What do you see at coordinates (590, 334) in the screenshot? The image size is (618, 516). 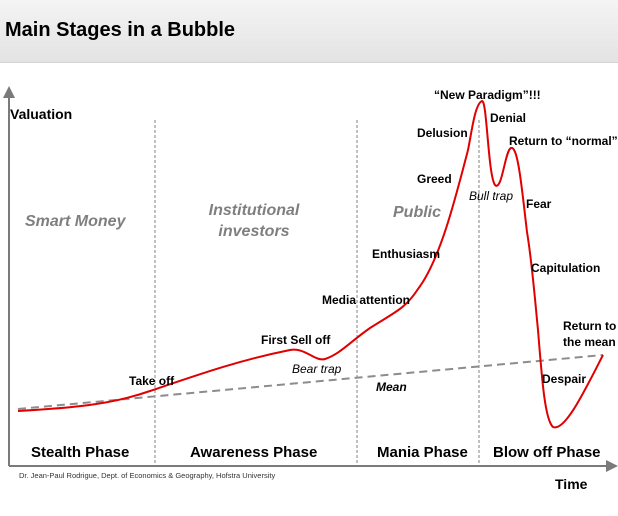 I see `label-return-to-mean: Return to the mean` at bounding box center [590, 334].